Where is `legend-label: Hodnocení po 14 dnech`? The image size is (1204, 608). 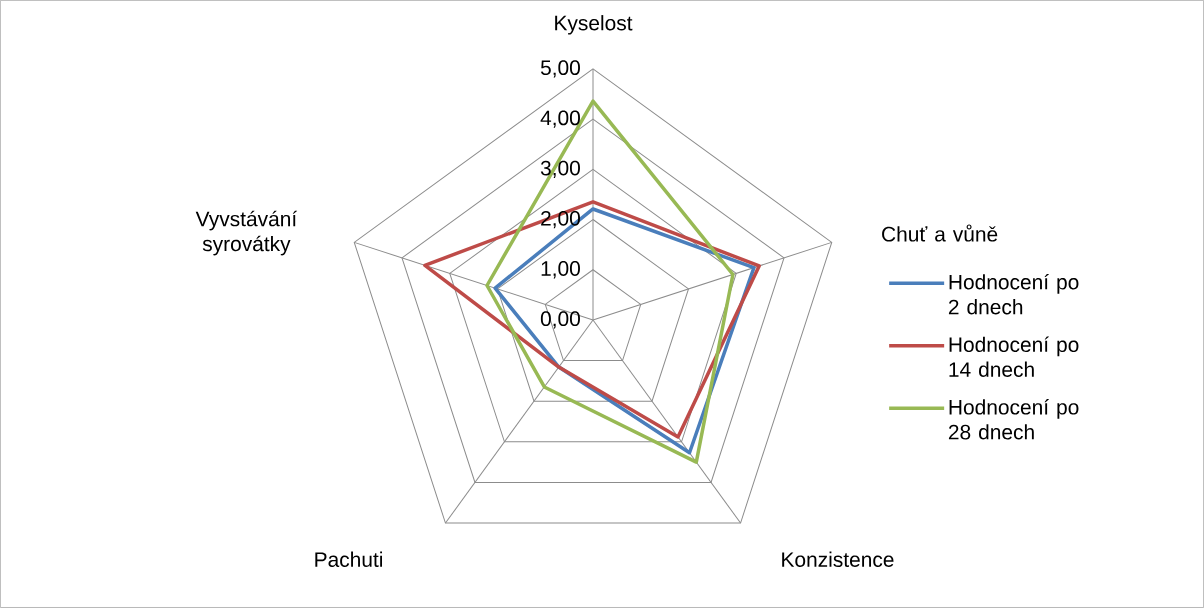 legend-label: Hodnocení po 14 dnech is located at coordinates (1014, 357).